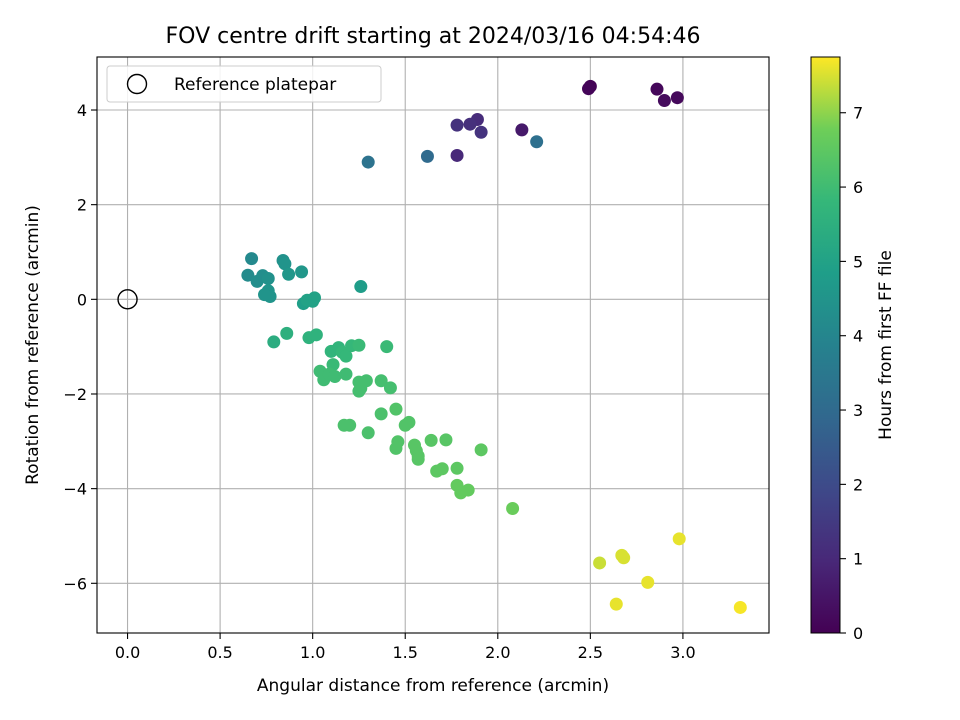 The image size is (960, 720). Describe the element at coordinates (75, 583) in the screenshot. I see `y-tick-label: −6` at that location.